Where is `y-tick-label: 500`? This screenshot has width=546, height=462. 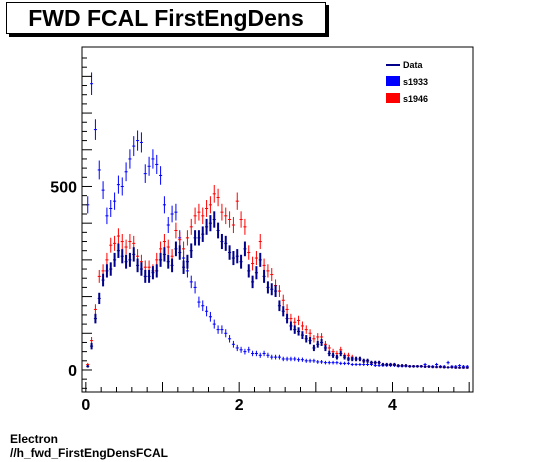 y-tick-label: 500 is located at coordinates (63, 187).